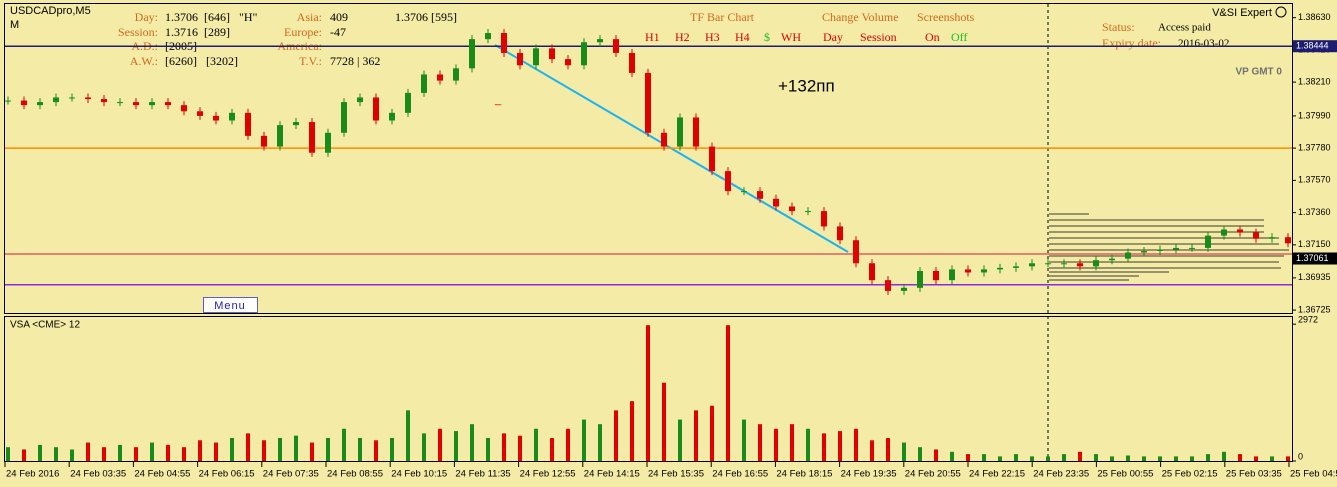 The image size is (1337, 487). Describe the element at coordinates (959, 37) in the screenshot. I see `menu-item: Off` at that location.